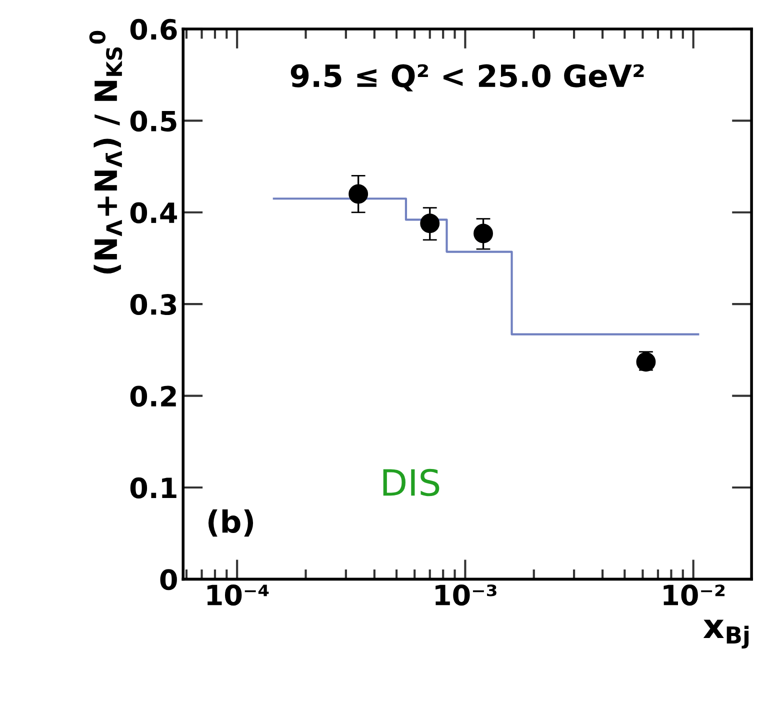 The image size is (763, 724). What do you see at coordinates (411, 482) in the screenshot?
I see `annotation: DIS` at bounding box center [411, 482].